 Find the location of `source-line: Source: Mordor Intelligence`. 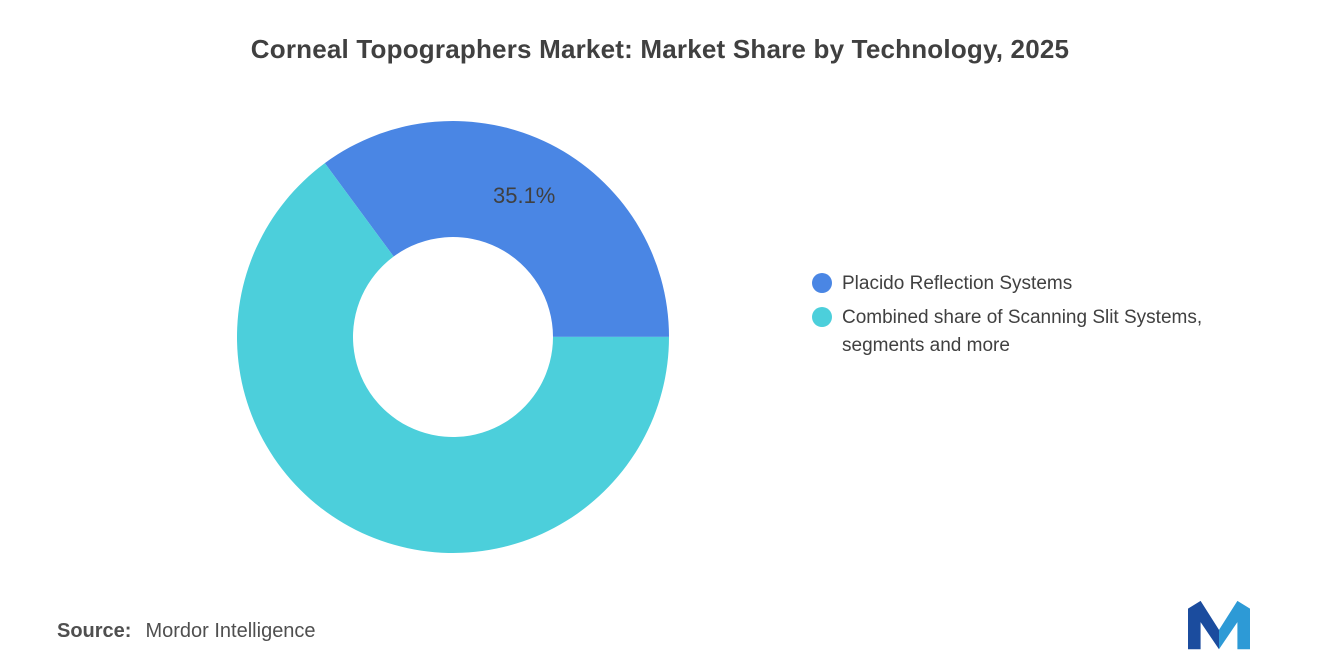

source-line: Source: Mordor Intelligence is located at coordinates (186, 631).